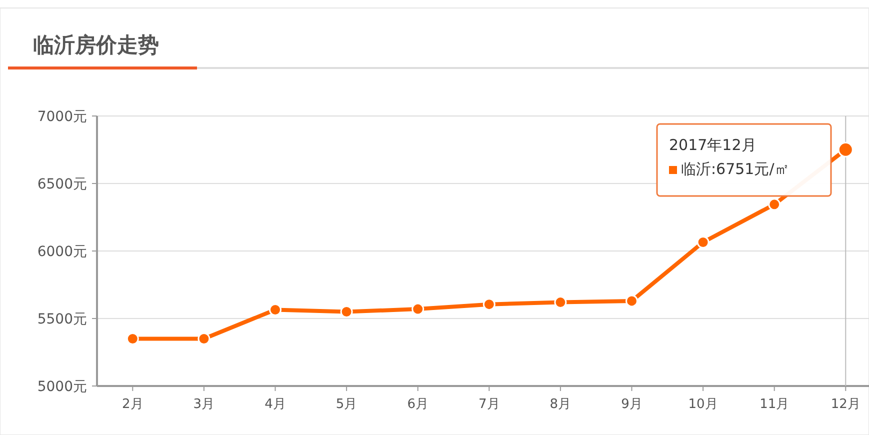 This screenshot has width=869, height=435. What do you see at coordinates (561, 404) in the screenshot?
I see `x-tick-label: 8月` at bounding box center [561, 404].